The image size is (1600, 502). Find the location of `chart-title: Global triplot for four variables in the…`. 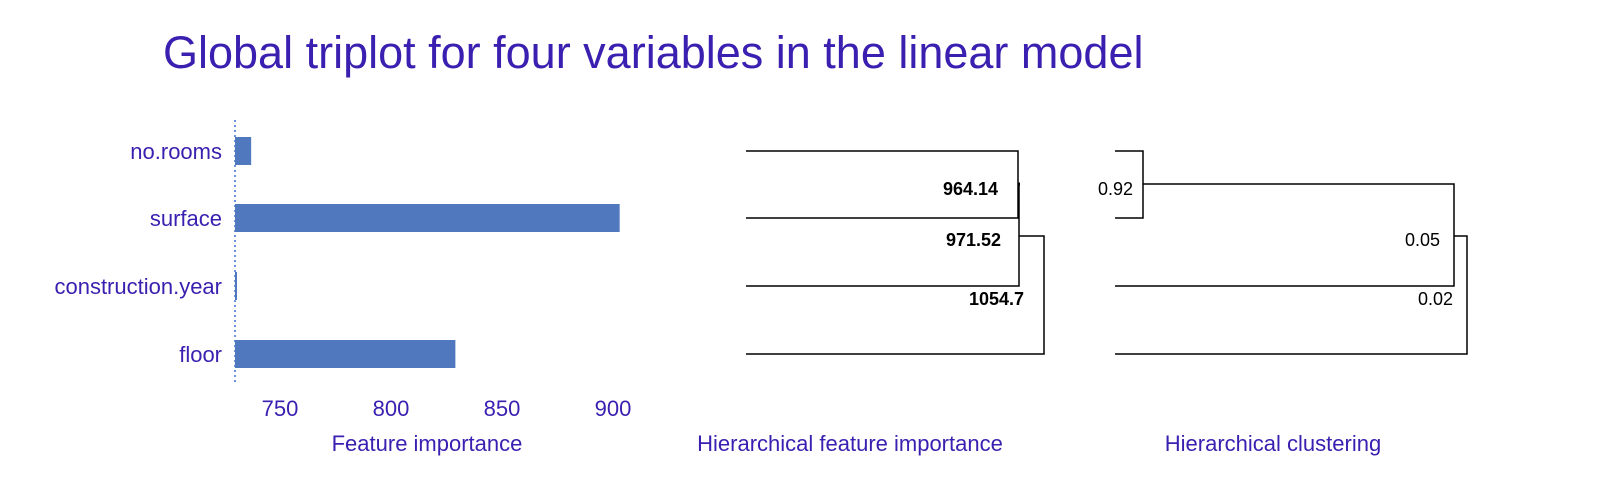

chart-title: Global triplot for four variables in the… is located at coordinates (653, 52).